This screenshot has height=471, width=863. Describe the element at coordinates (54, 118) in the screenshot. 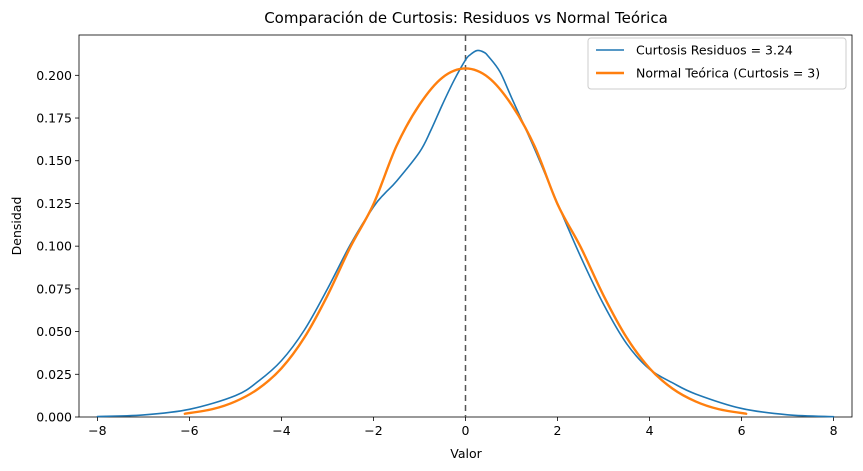

I see `y-tick-label: 0.175` at that location.